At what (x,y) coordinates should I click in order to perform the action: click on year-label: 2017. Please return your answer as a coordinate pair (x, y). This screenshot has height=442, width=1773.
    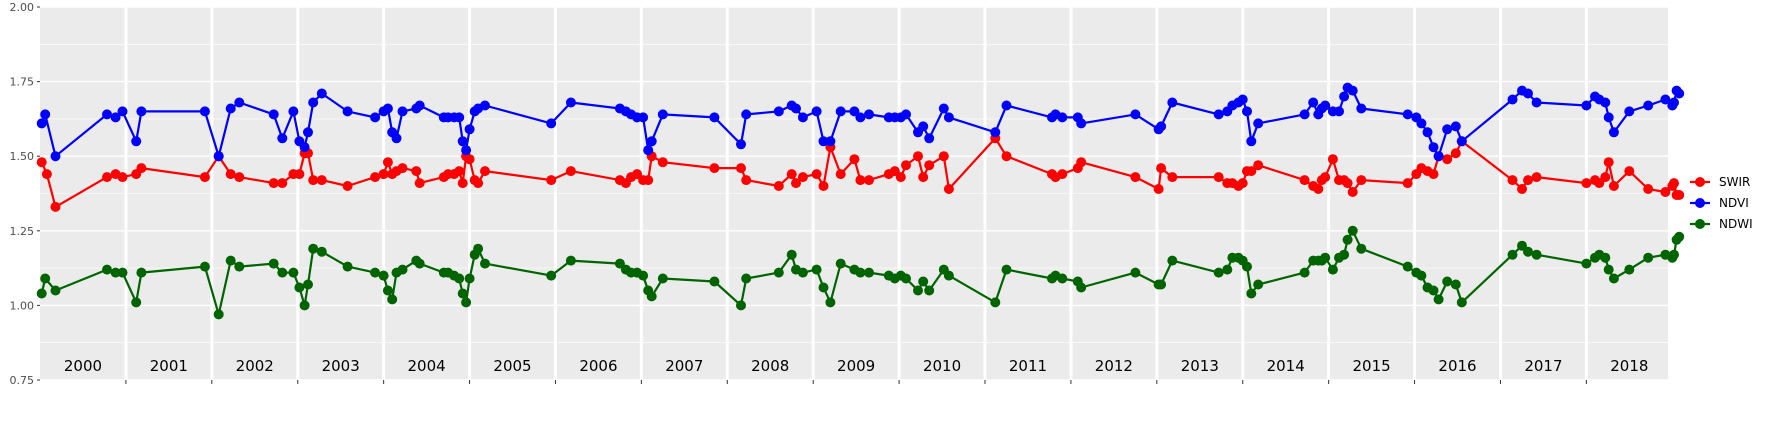
    Looking at the image, I should click on (1543, 366).